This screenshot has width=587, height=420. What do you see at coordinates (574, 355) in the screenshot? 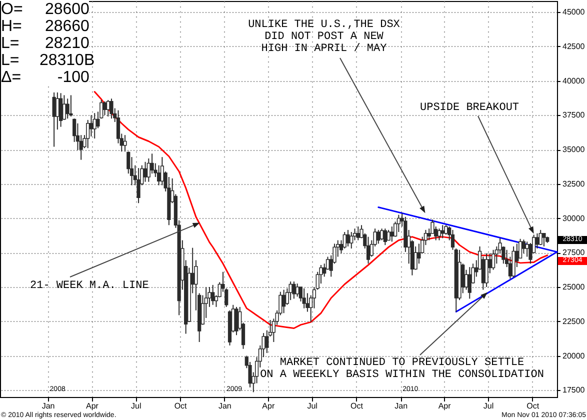
I see `y-tick-label: 20000` at bounding box center [574, 355].